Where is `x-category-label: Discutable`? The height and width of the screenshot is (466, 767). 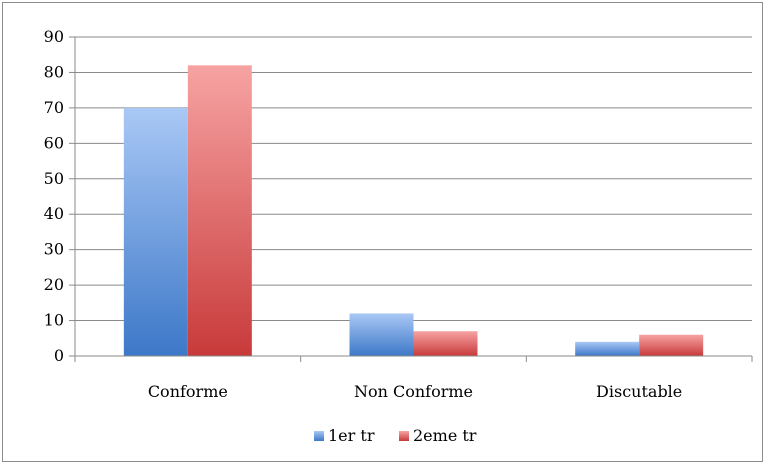
x-category-label: Discutable is located at coordinates (639, 391).